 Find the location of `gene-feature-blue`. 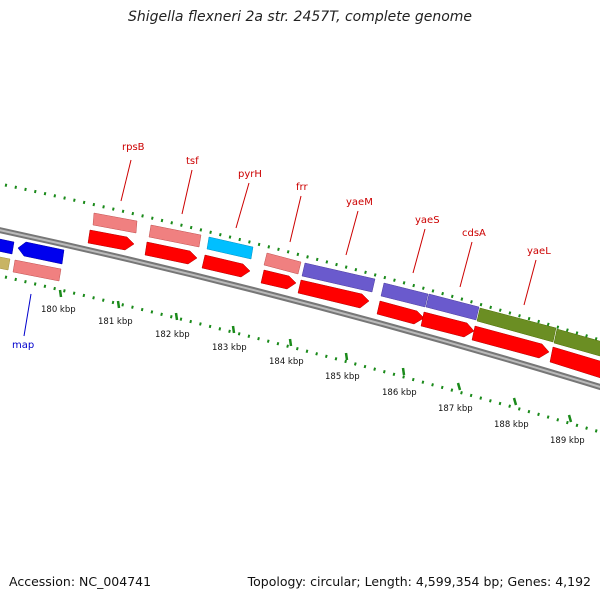

gene-feature-blue is located at coordinates (7, 246).